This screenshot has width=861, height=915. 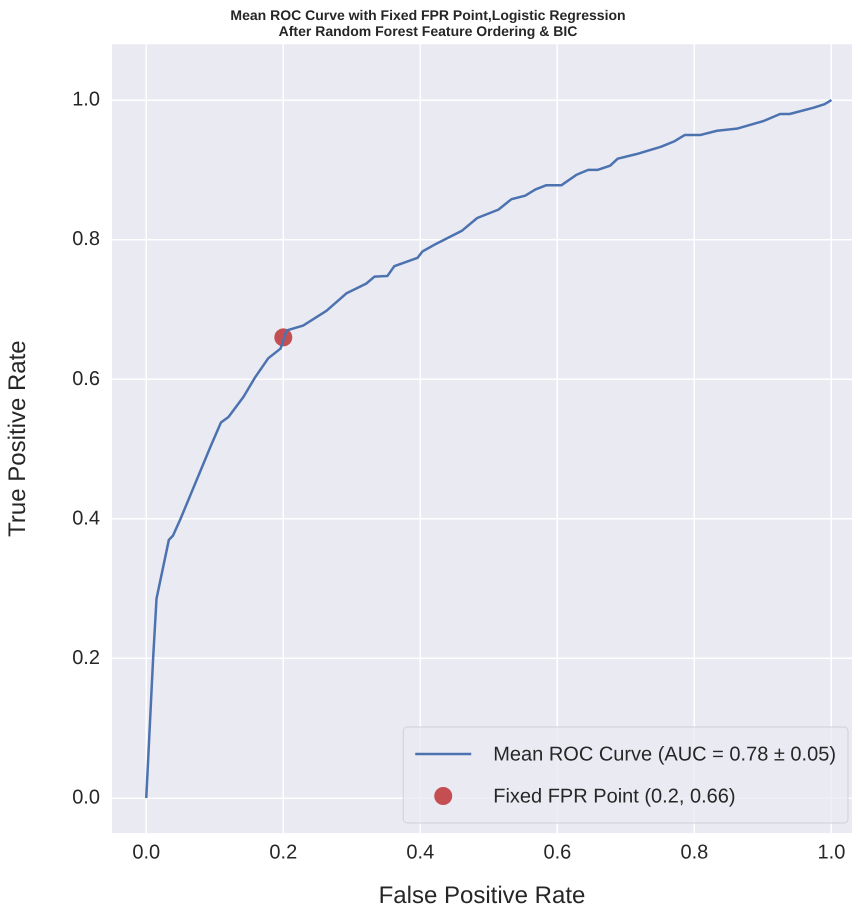 I want to click on x-tick-label: 1.0, so click(x=832, y=853).